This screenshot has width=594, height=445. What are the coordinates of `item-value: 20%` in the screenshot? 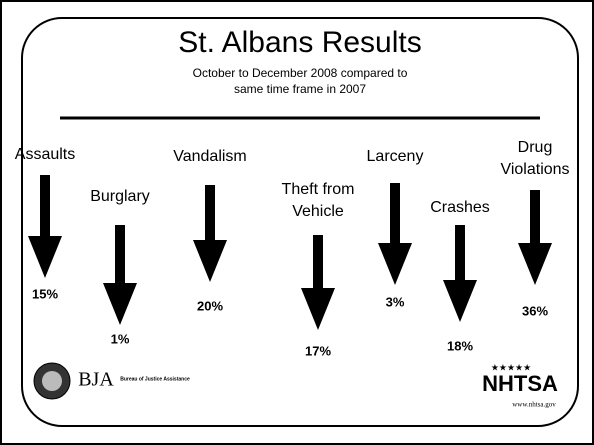 It's located at (210, 305).